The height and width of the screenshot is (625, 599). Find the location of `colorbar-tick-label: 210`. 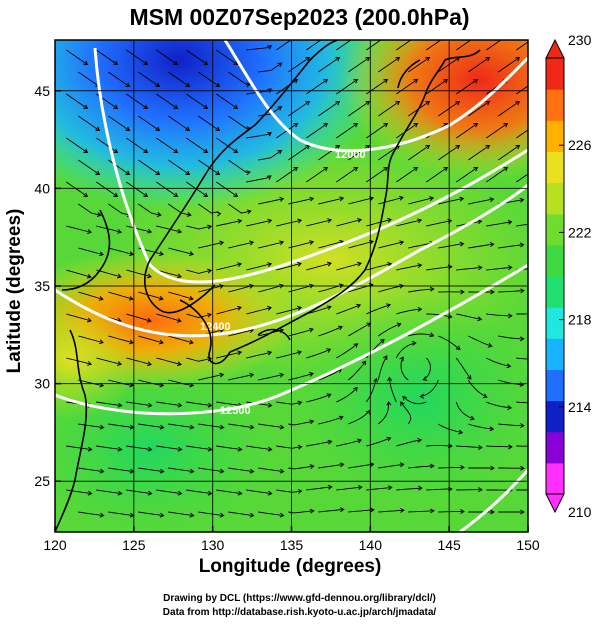

colorbar-tick-label: 210 is located at coordinates (580, 512).